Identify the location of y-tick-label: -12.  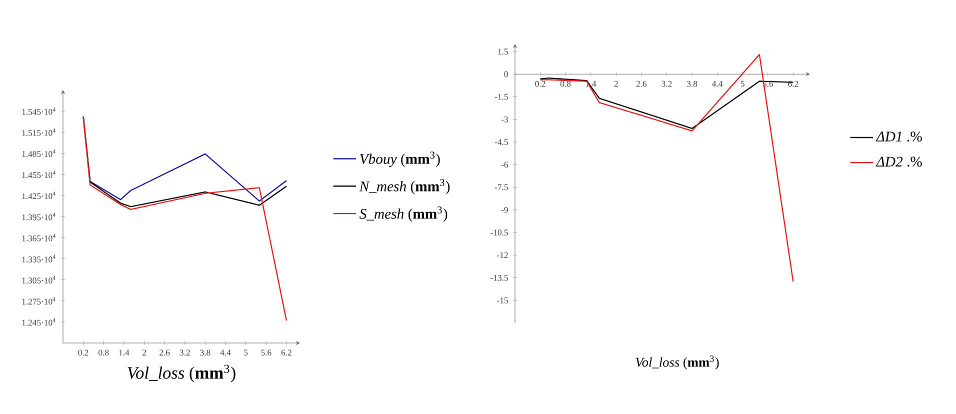
(502, 255).